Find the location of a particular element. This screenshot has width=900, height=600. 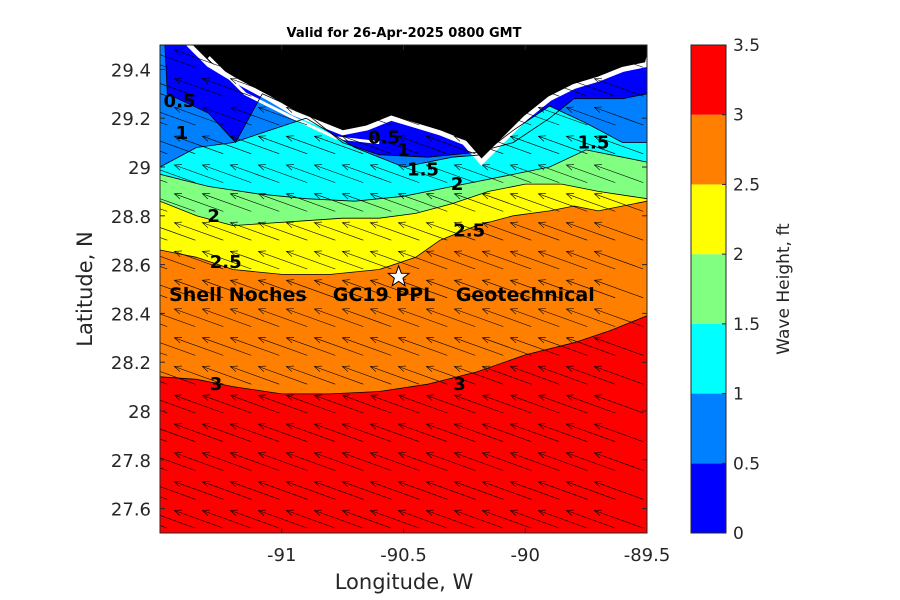

x-tick-label: -89.5 is located at coordinates (647, 555).